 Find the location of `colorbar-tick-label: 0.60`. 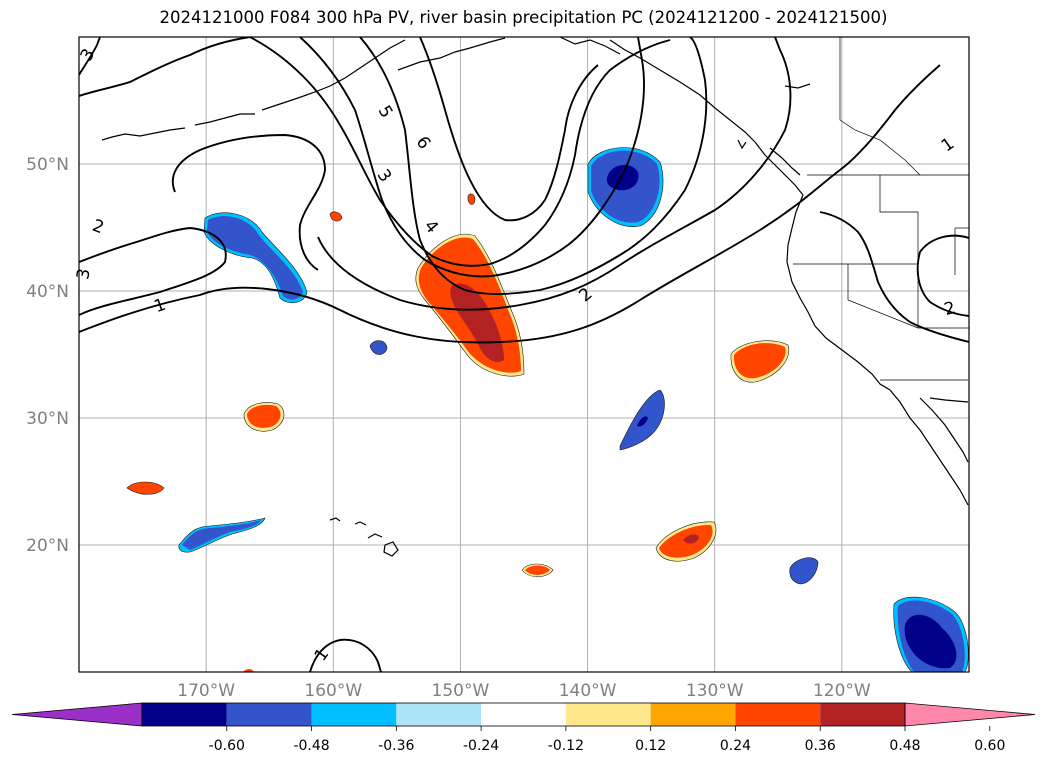

colorbar-tick-label: 0.60 is located at coordinates (989, 746).